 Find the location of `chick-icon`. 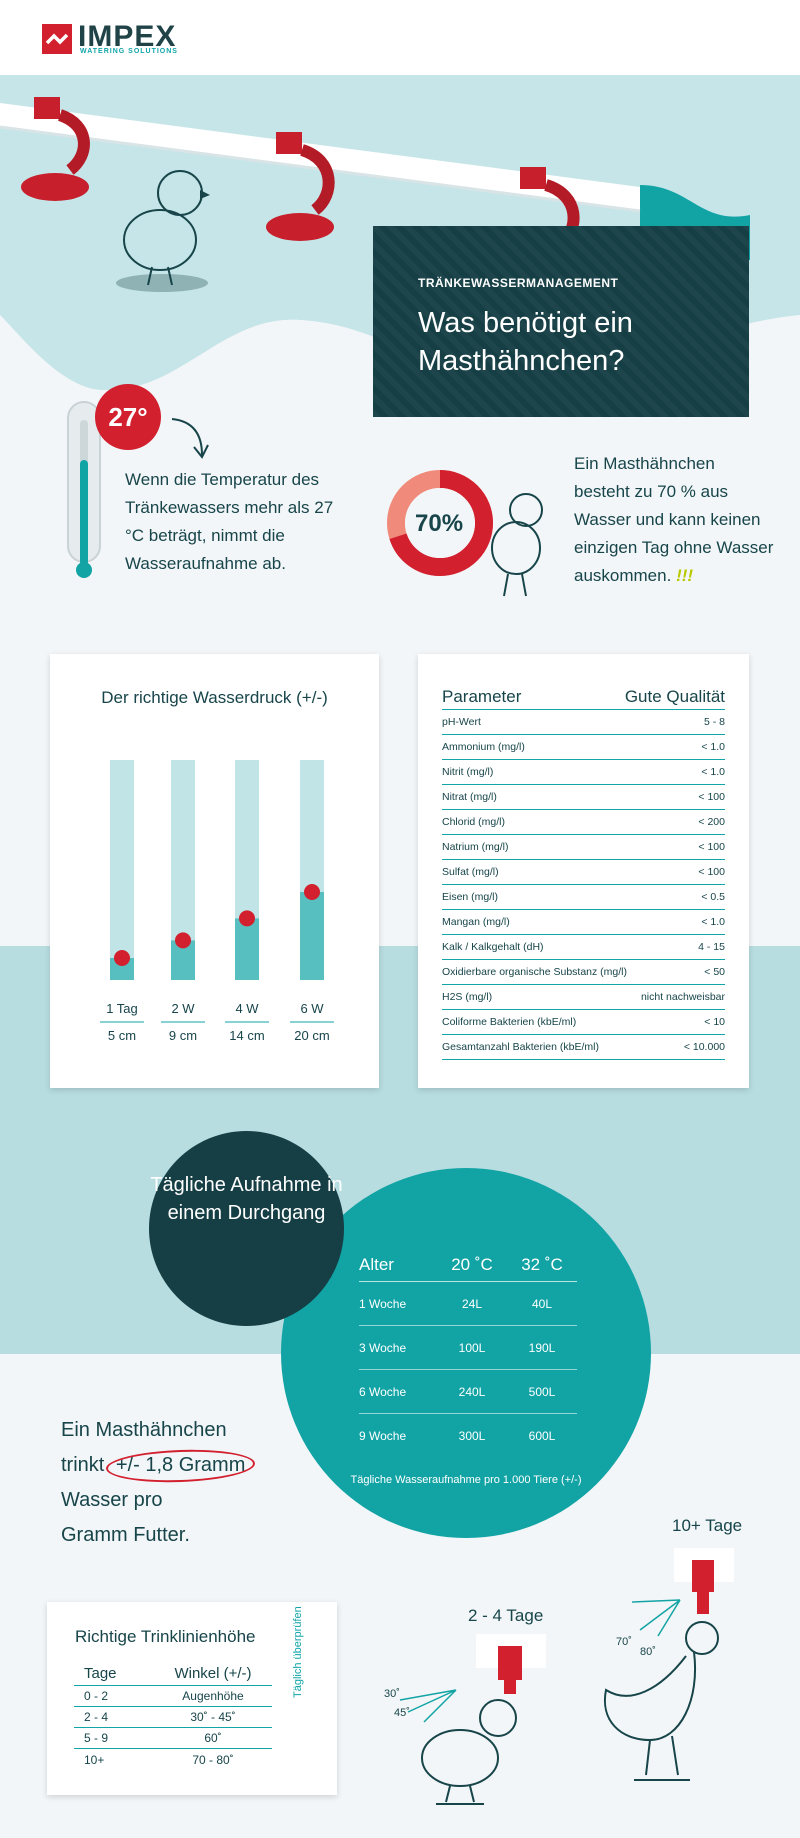

chick-icon is located at coordinates (163, 231).